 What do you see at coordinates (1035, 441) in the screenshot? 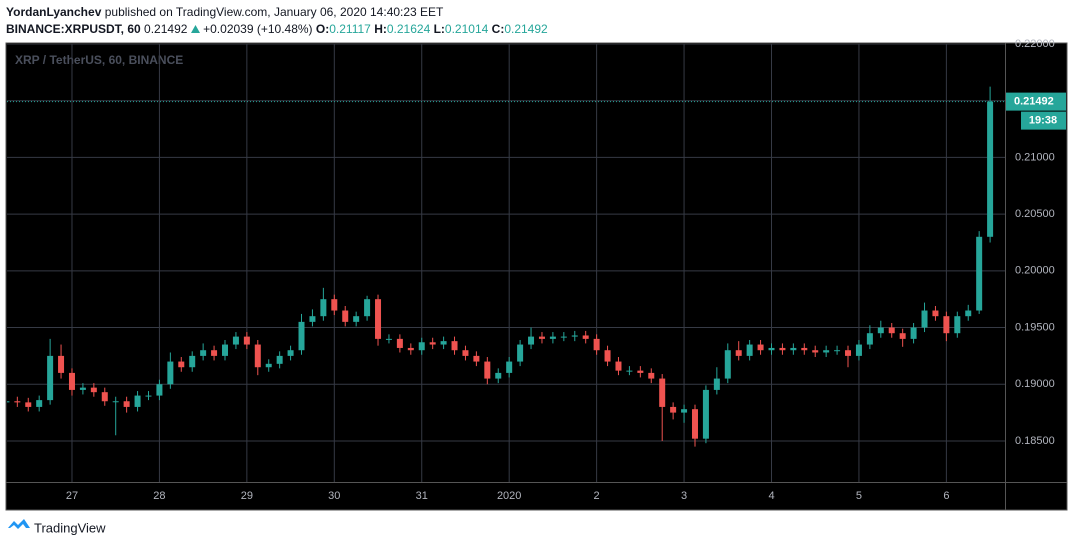
I see `y-tick-label: 0.18500` at bounding box center [1035, 441].